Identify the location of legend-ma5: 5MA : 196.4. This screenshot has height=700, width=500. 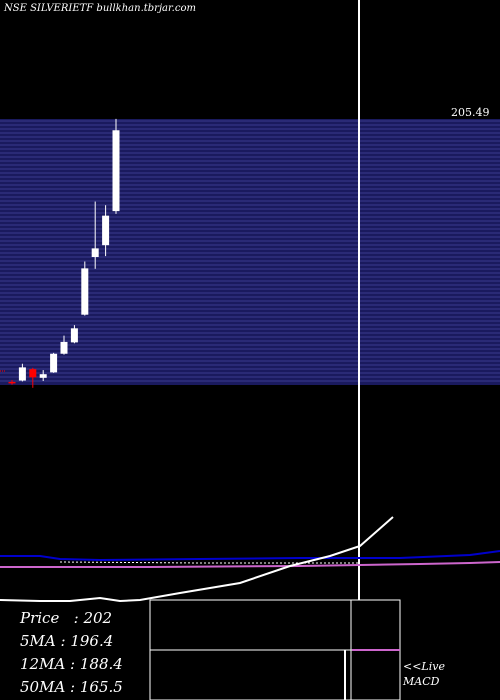
(67, 641).